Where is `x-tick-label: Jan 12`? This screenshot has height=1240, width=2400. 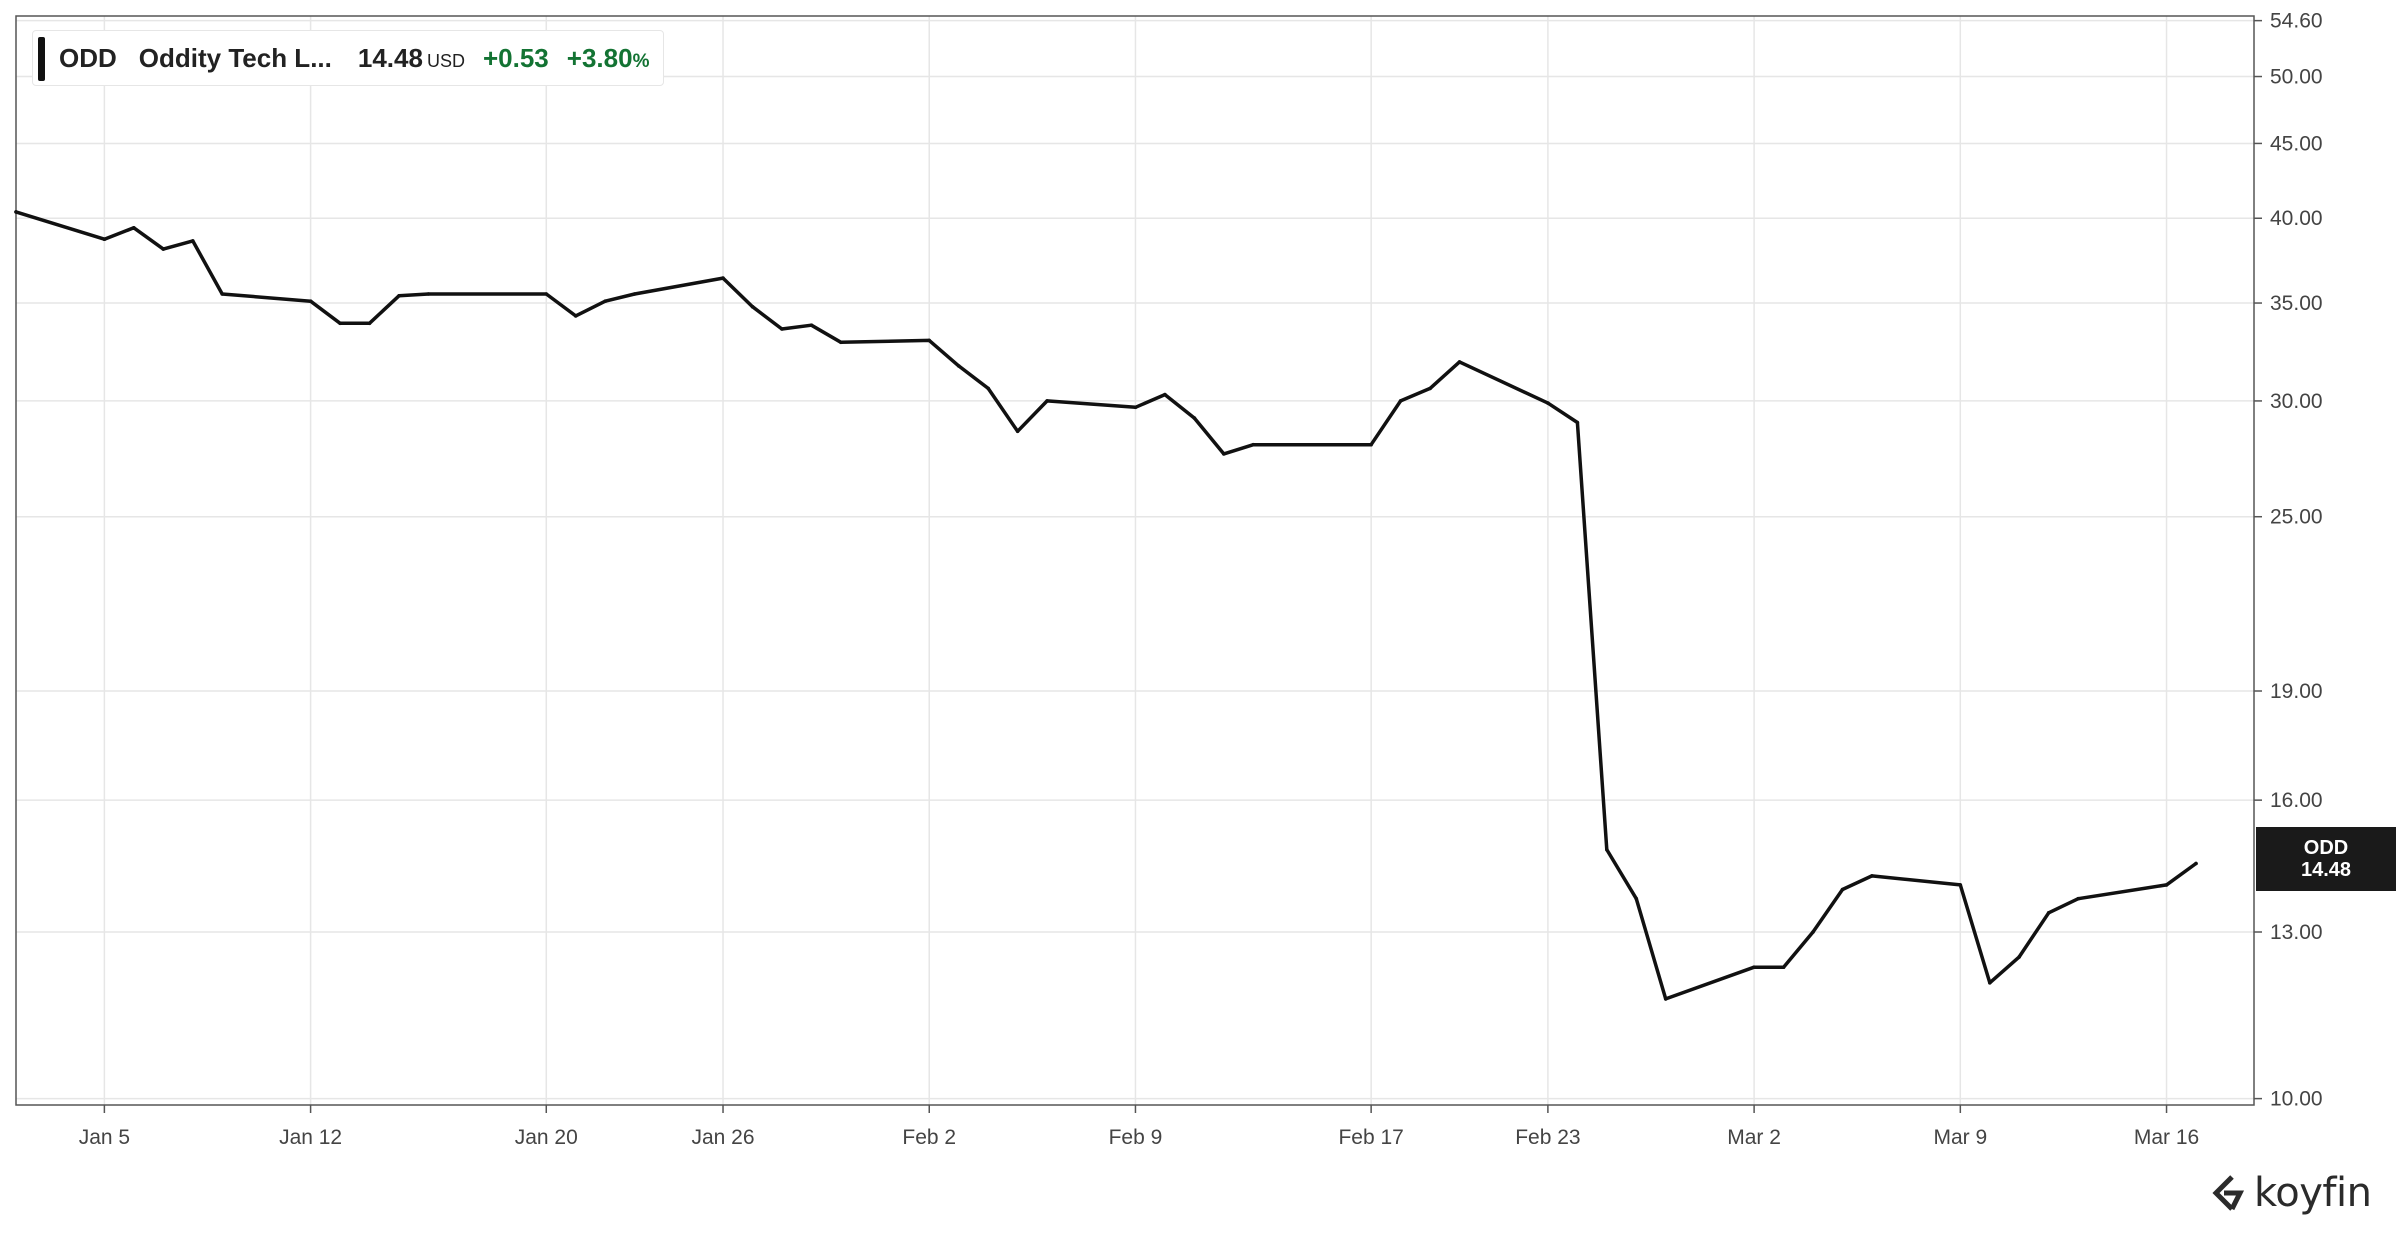
x-tick-label: Jan 12 is located at coordinates (310, 1137).